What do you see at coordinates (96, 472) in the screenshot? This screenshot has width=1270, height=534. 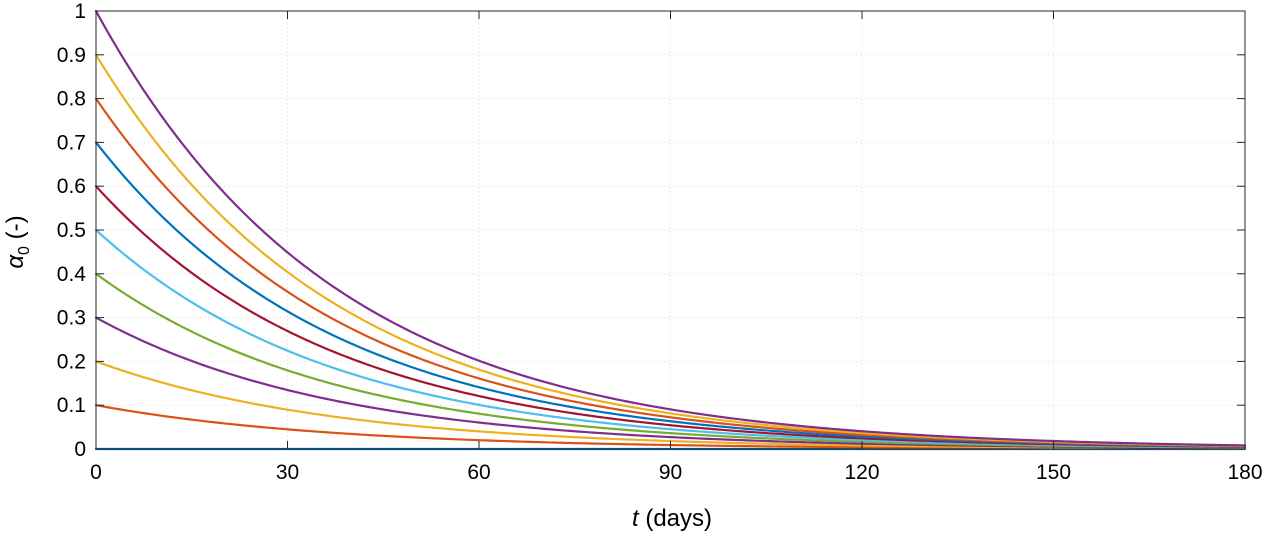 I see `x-tick-label: 0` at bounding box center [96, 472].